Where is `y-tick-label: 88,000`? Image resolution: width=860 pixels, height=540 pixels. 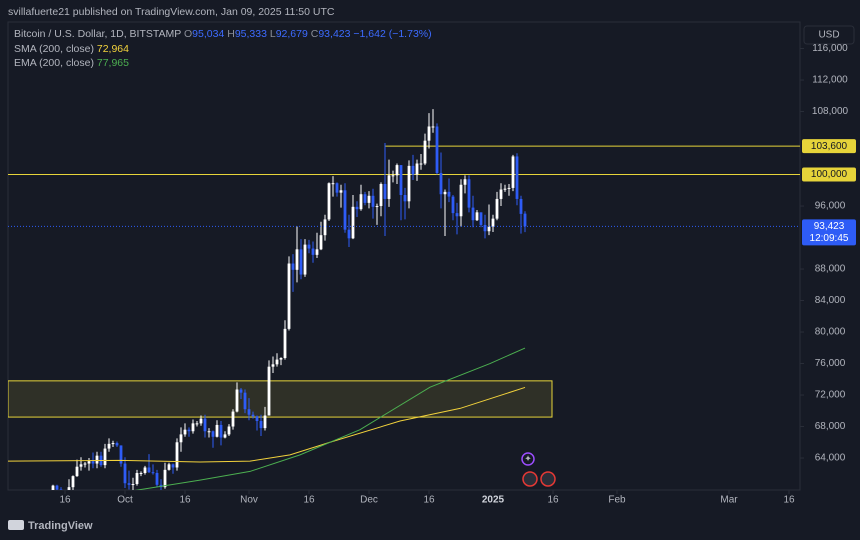
y-tick-label: 88,000 is located at coordinates (830, 269).